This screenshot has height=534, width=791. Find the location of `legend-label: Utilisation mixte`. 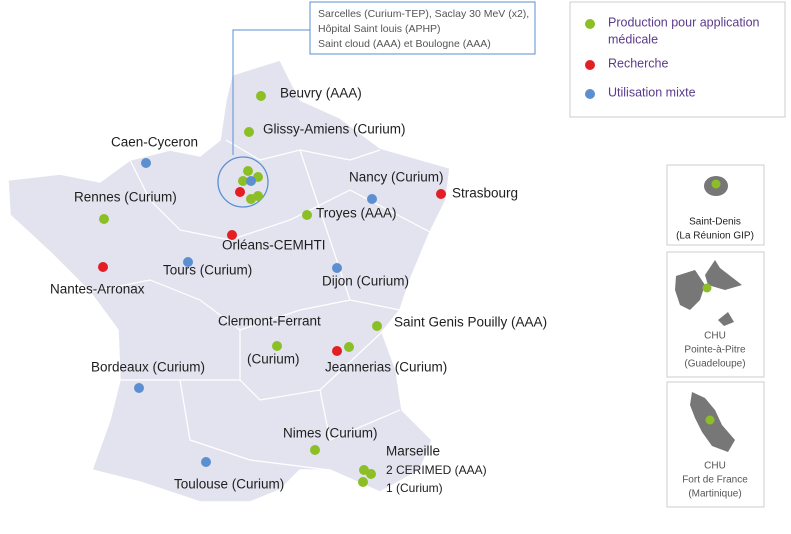

legend-label: Utilisation mixte is located at coordinates (652, 92).